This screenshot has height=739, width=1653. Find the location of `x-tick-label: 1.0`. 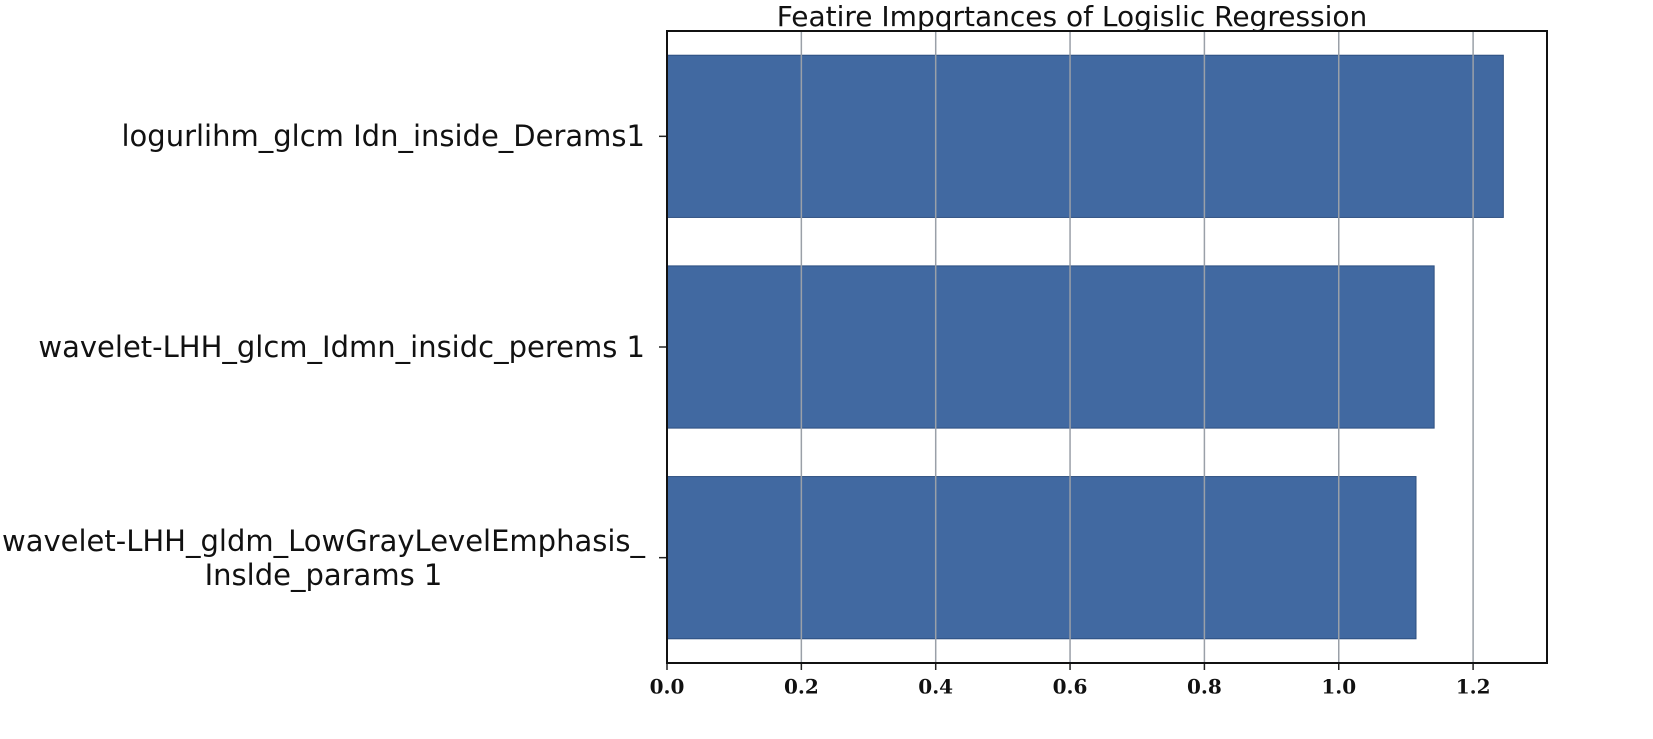

x-tick-label: 1.0 is located at coordinates (1338, 687).